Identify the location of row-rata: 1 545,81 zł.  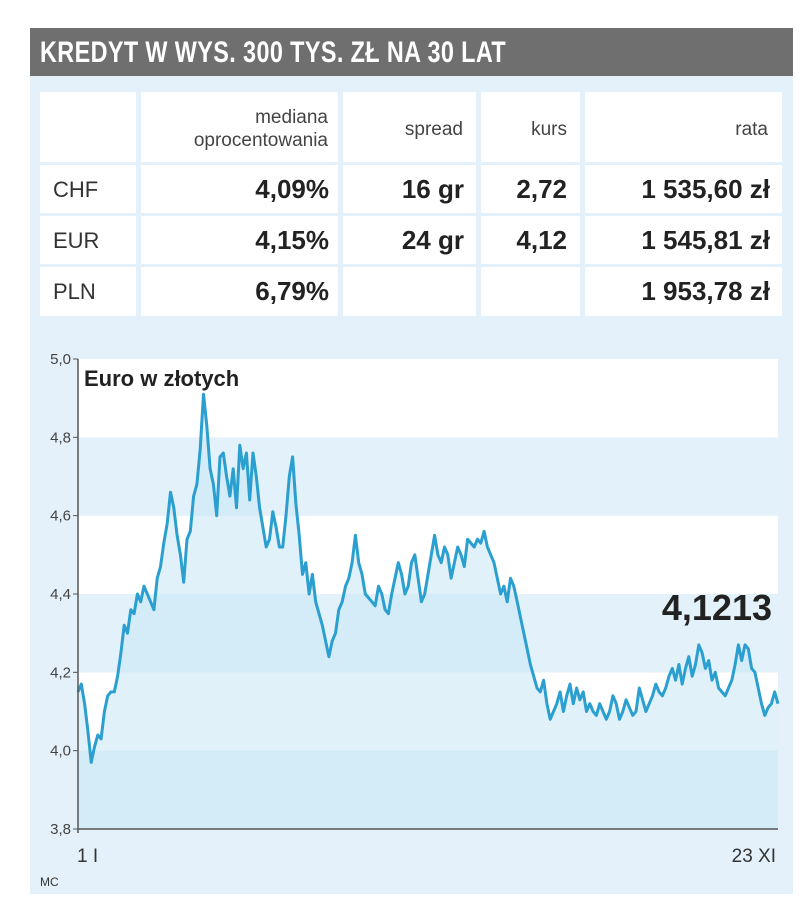
(705, 240).